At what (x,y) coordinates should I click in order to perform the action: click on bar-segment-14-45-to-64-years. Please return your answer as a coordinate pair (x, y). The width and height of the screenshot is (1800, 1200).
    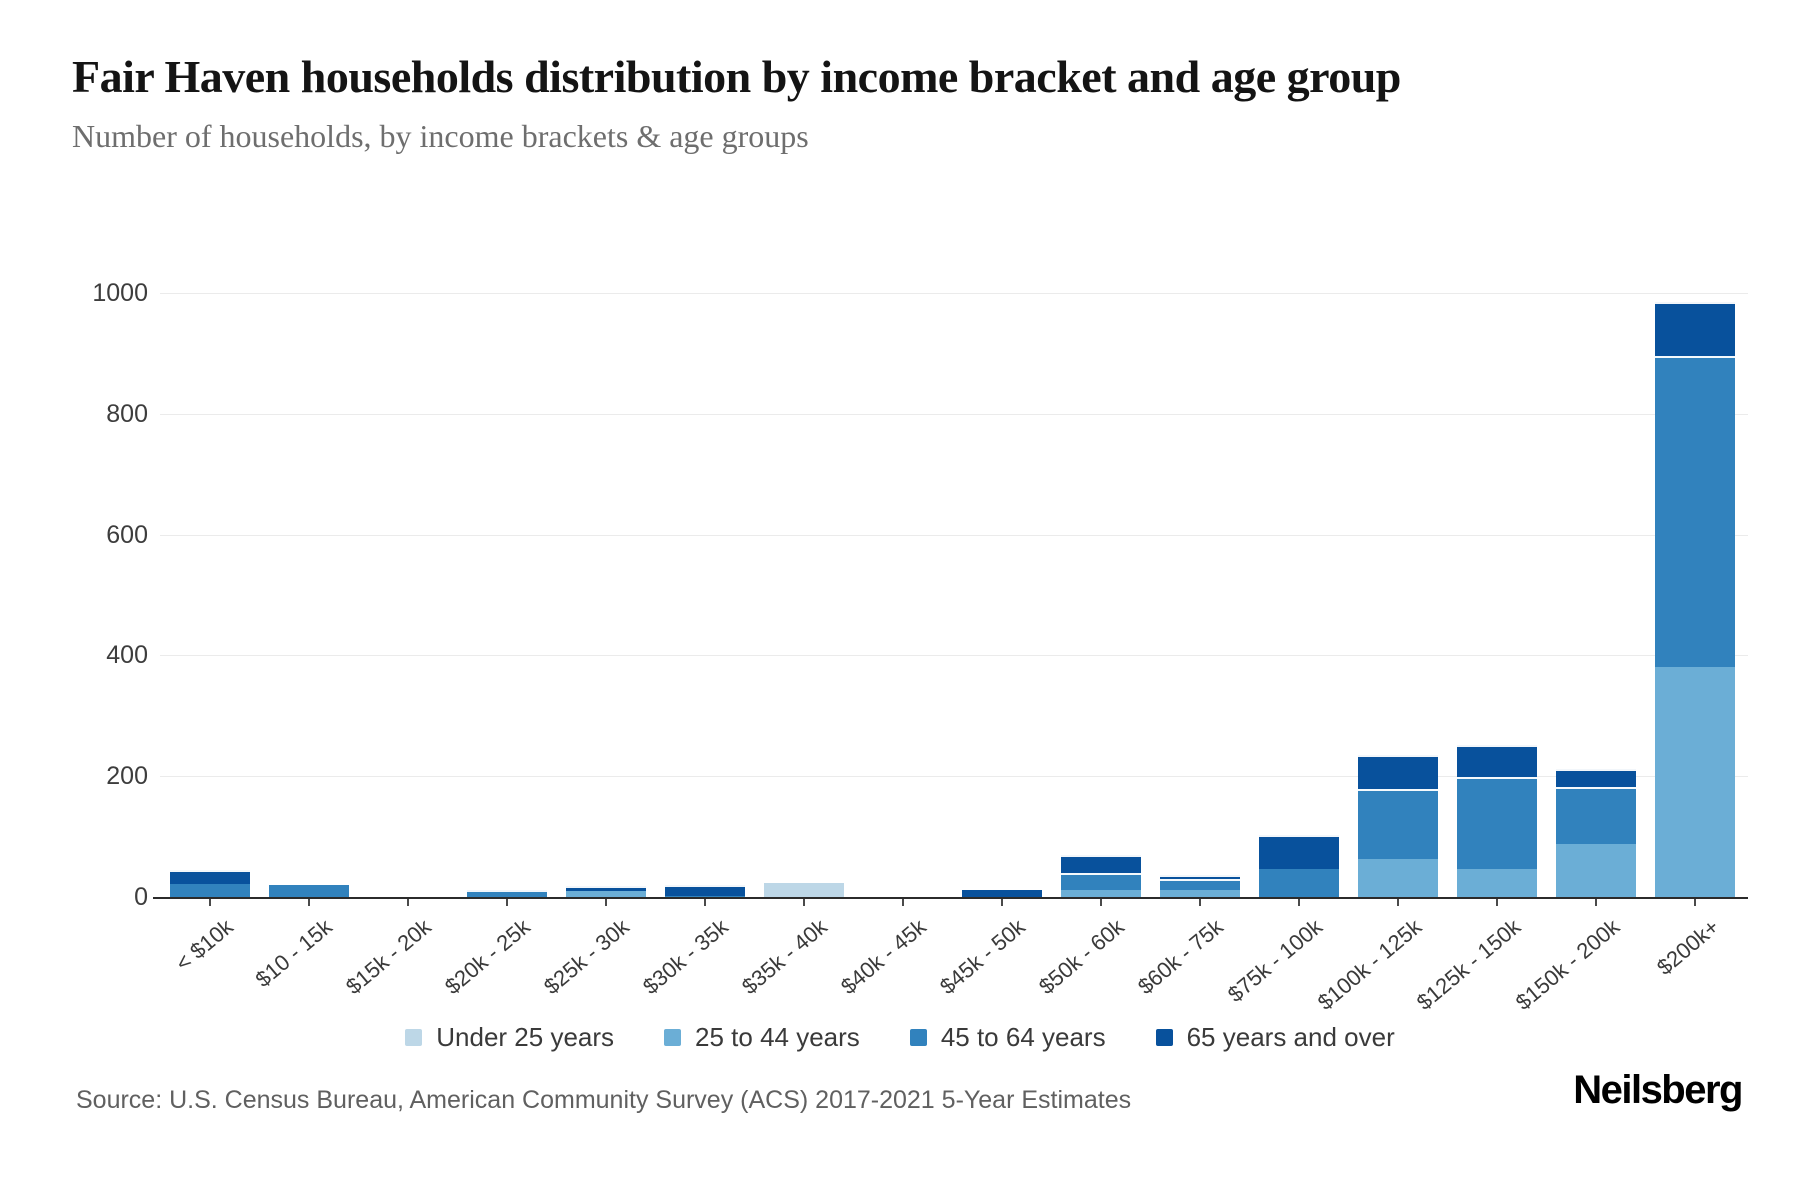
    Looking at the image, I should click on (1497, 823).